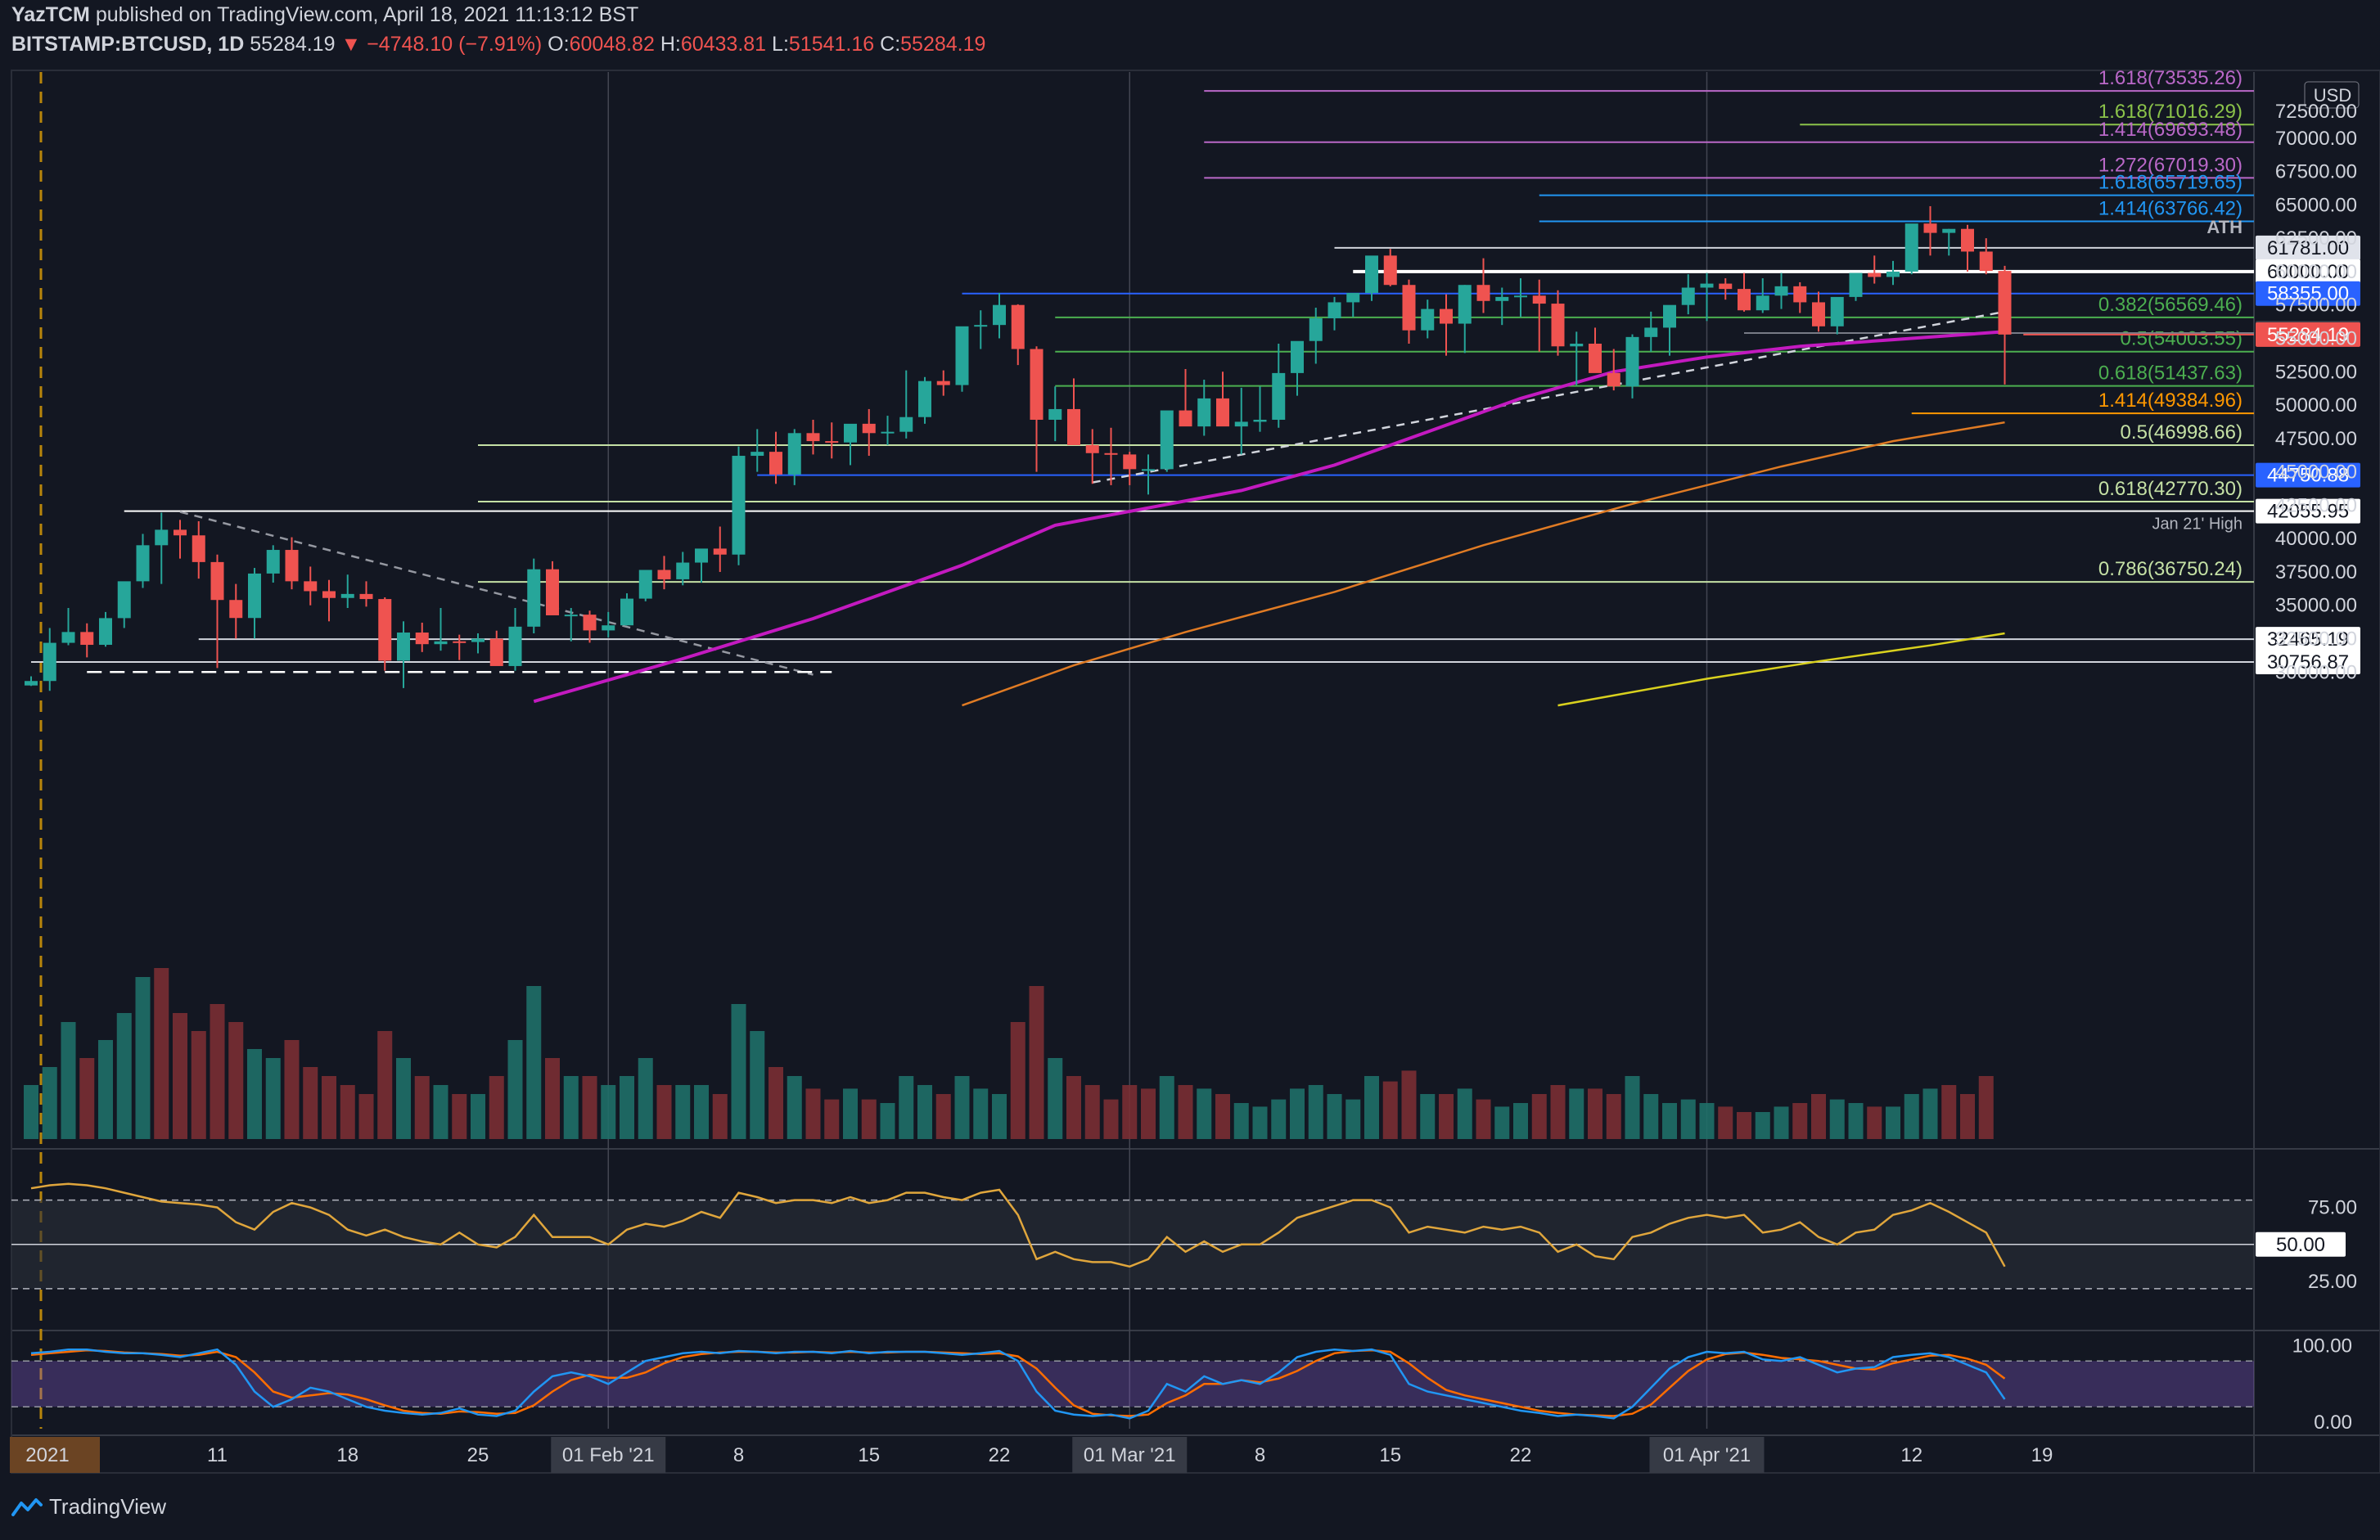 This screenshot has width=2380, height=1540. What do you see at coordinates (1190, 1455) in the screenshot?
I see `time-axis` at bounding box center [1190, 1455].